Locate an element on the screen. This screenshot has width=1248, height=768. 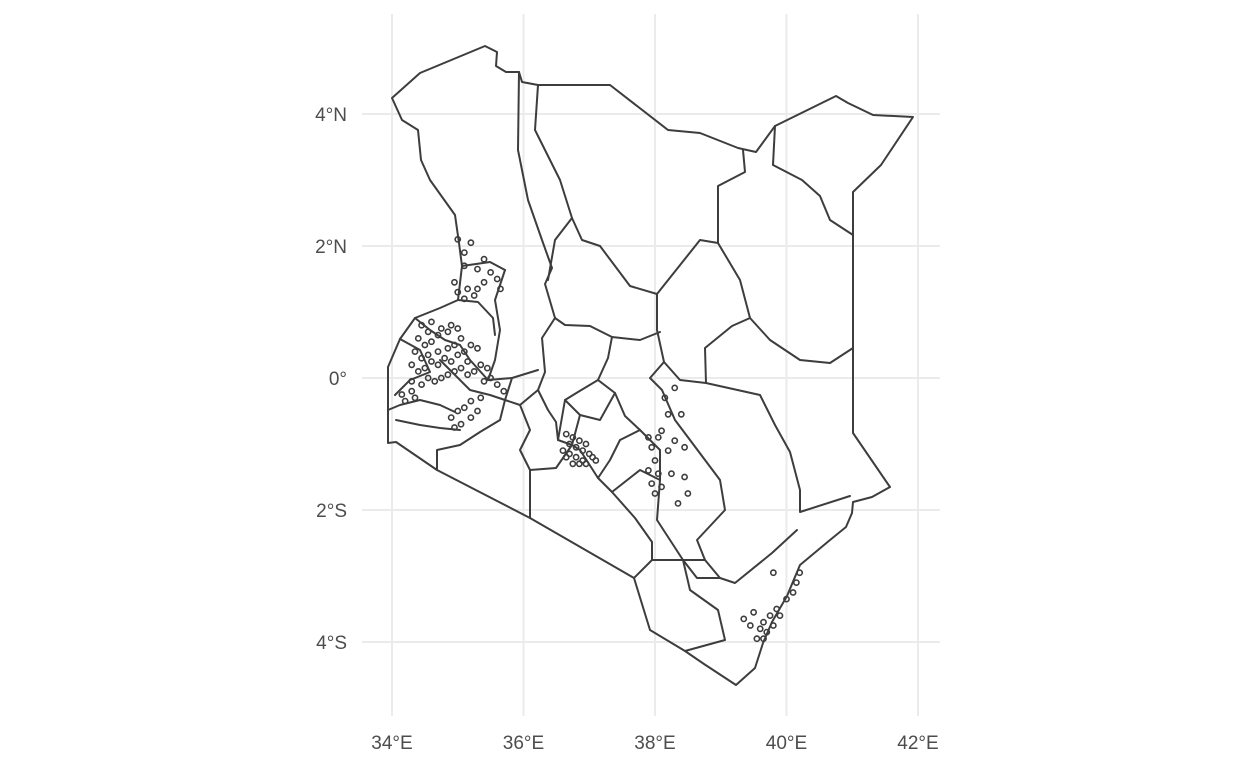
y-tick-label: 0° is located at coordinates (338, 379).